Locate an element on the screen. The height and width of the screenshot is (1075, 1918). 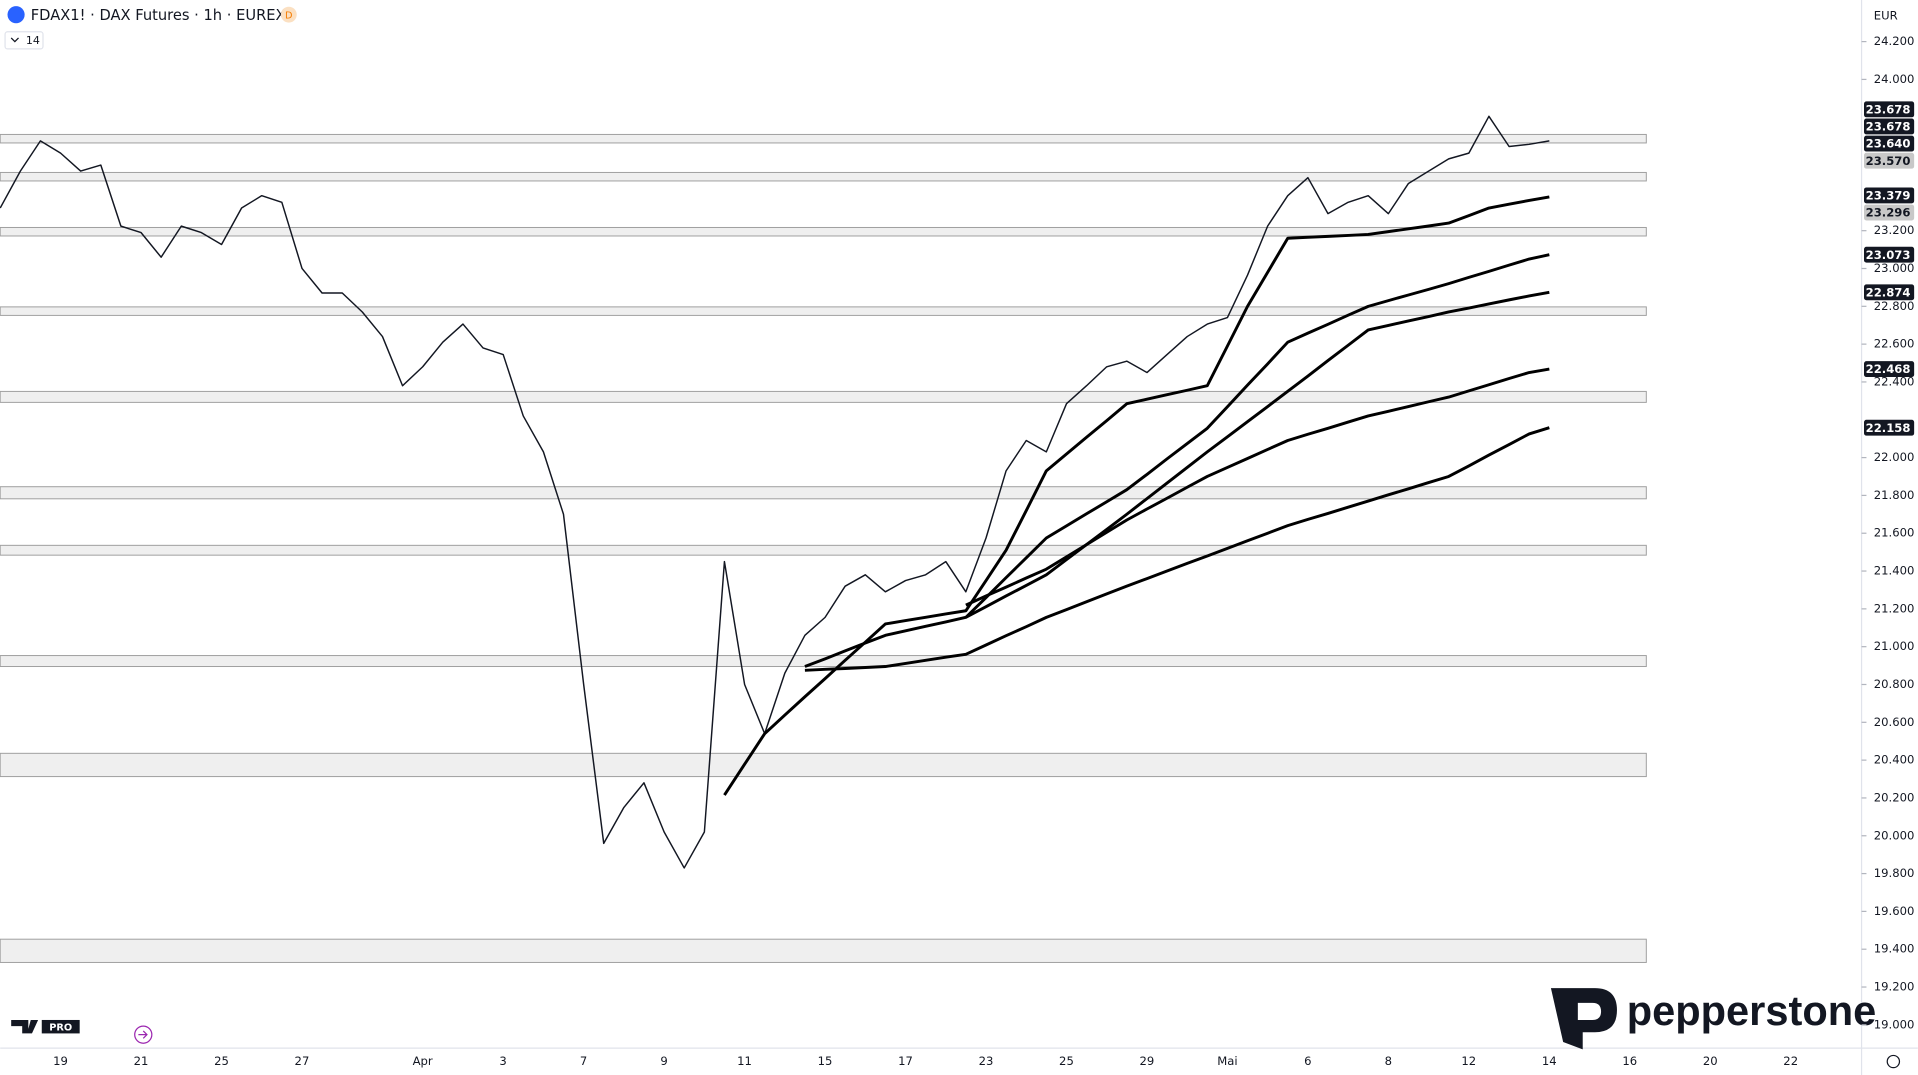
y-tick-label: 20.200 is located at coordinates (1894, 797).